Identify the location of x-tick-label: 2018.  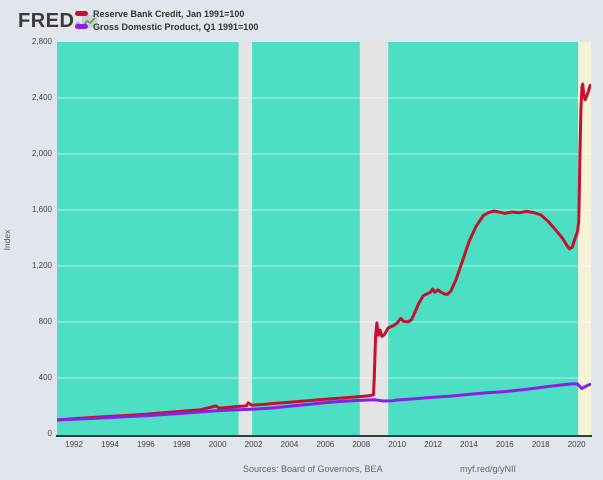
(540, 444).